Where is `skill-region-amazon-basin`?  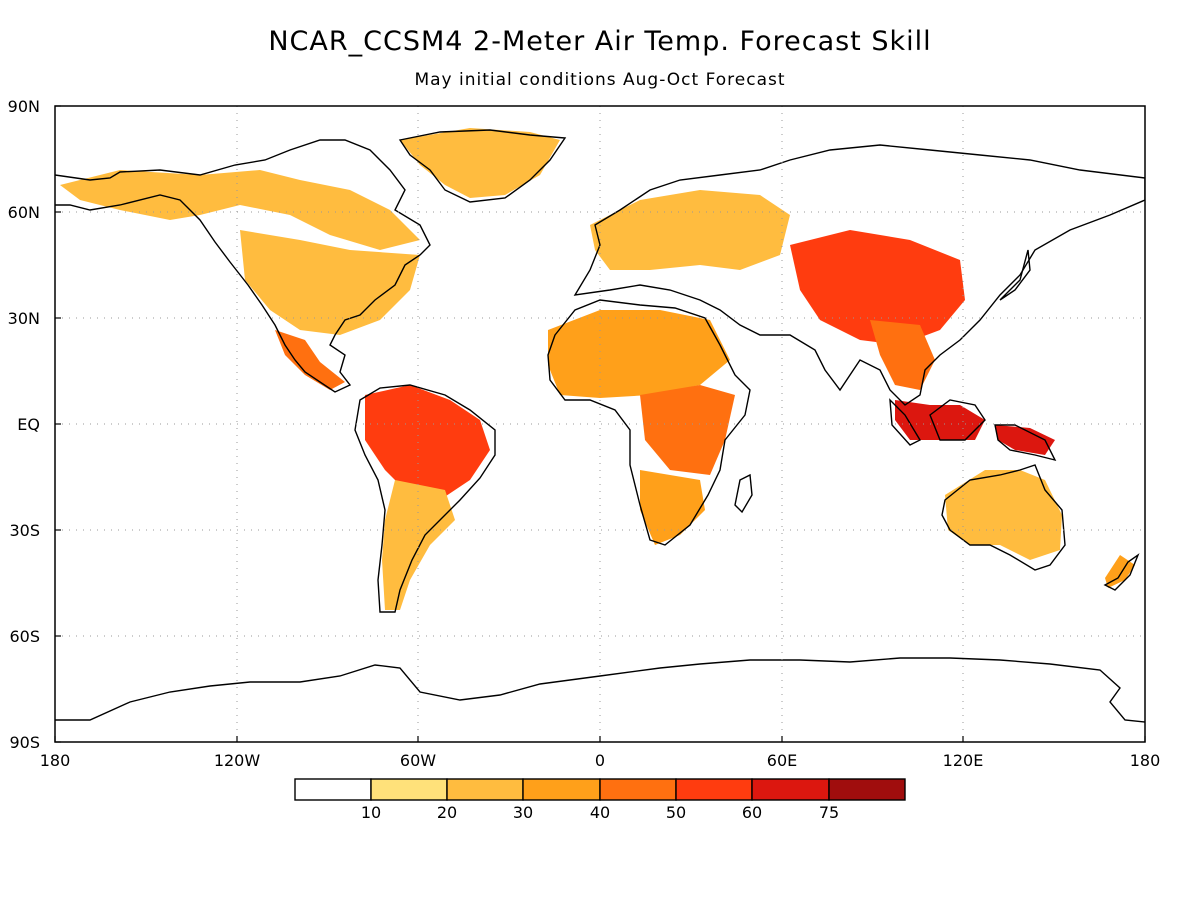 skill-region-amazon-basin is located at coordinates (427, 442).